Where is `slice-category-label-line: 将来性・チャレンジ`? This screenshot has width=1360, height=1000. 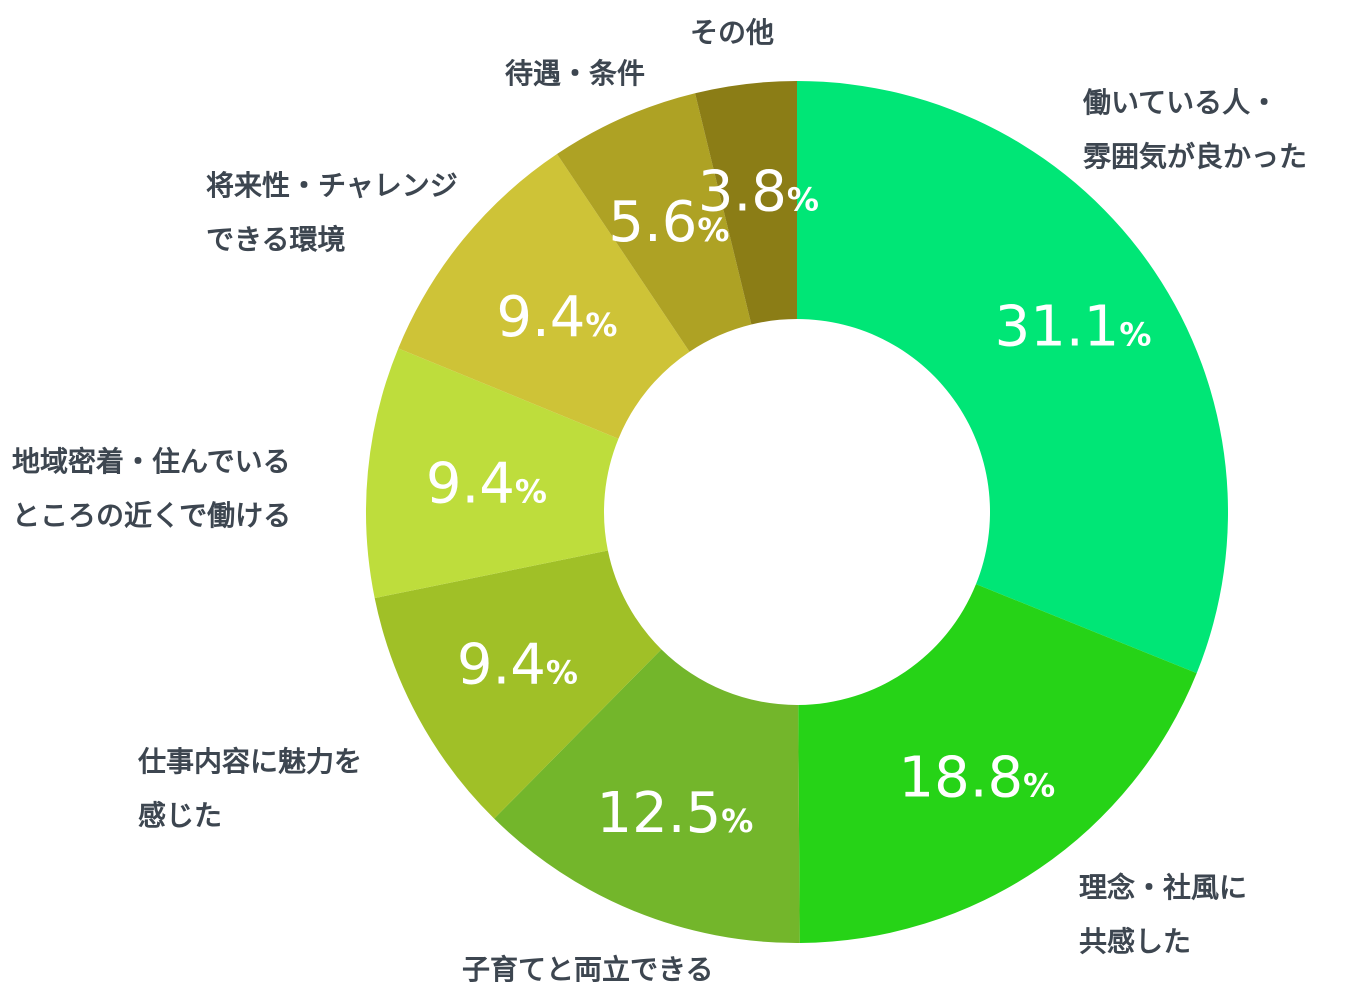
slice-category-label-line: 将来性・チャレンジ is located at coordinates (332, 185).